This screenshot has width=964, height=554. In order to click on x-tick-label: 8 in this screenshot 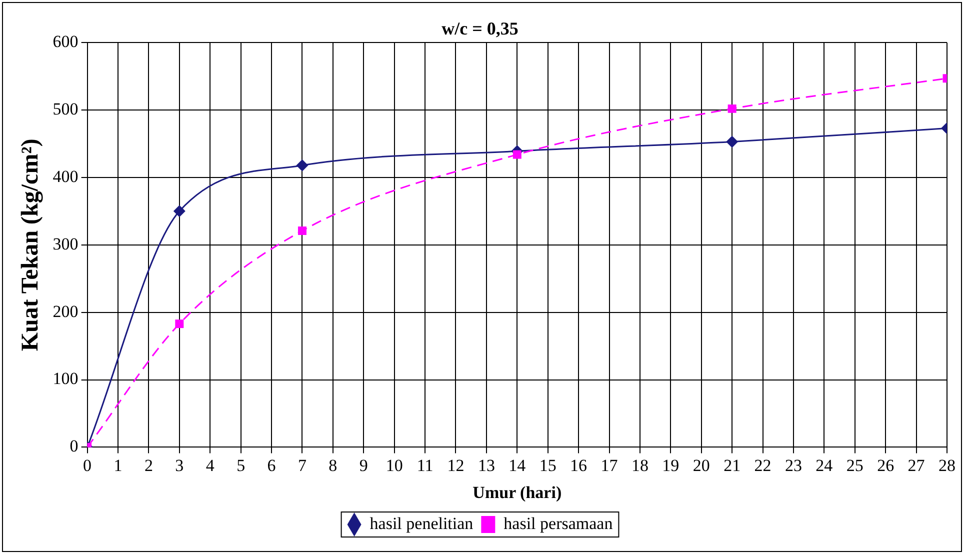, I will do `click(333, 465)`.